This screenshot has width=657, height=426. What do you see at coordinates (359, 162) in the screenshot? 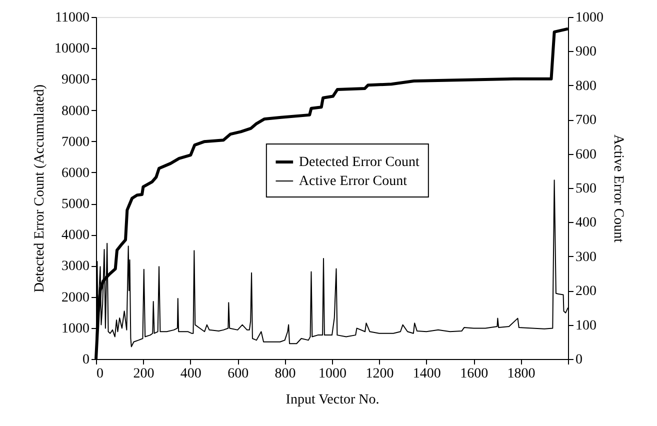
I see `legend-label: Detected Error Count` at bounding box center [359, 162].